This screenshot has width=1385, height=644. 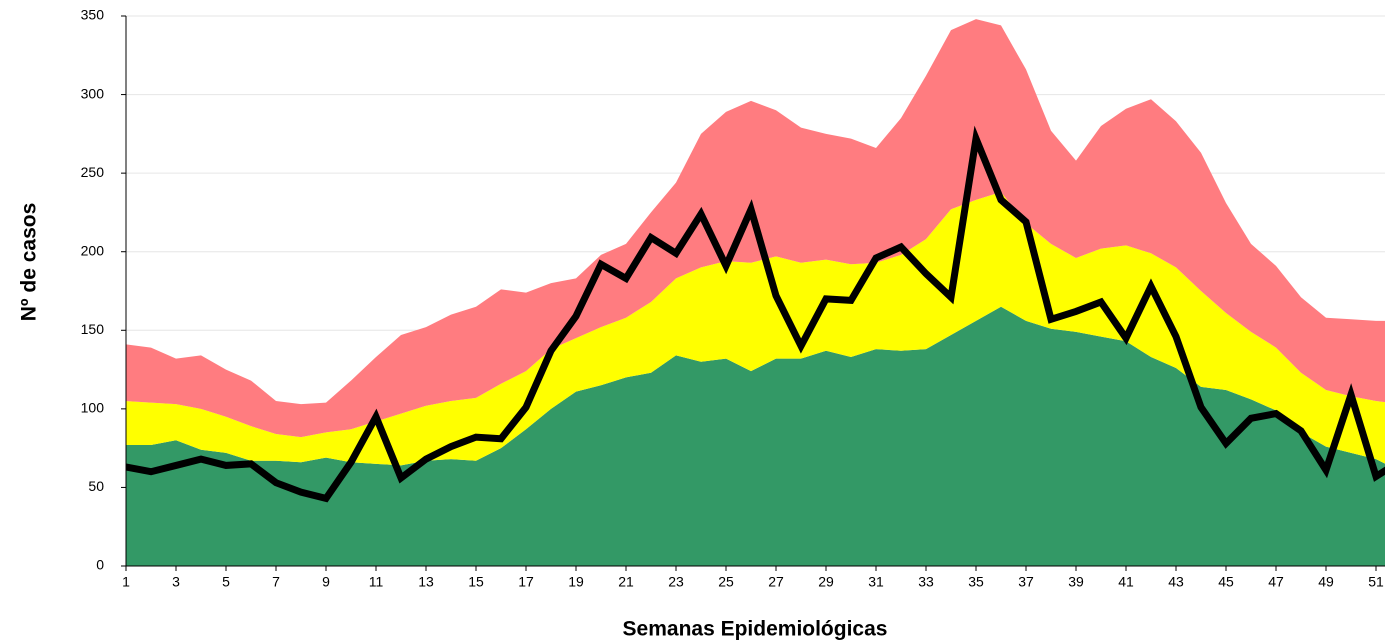 What do you see at coordinates (93, 250) in the screenshot?
I see `y-tick-label: 200` at bounding box center [93, 250].